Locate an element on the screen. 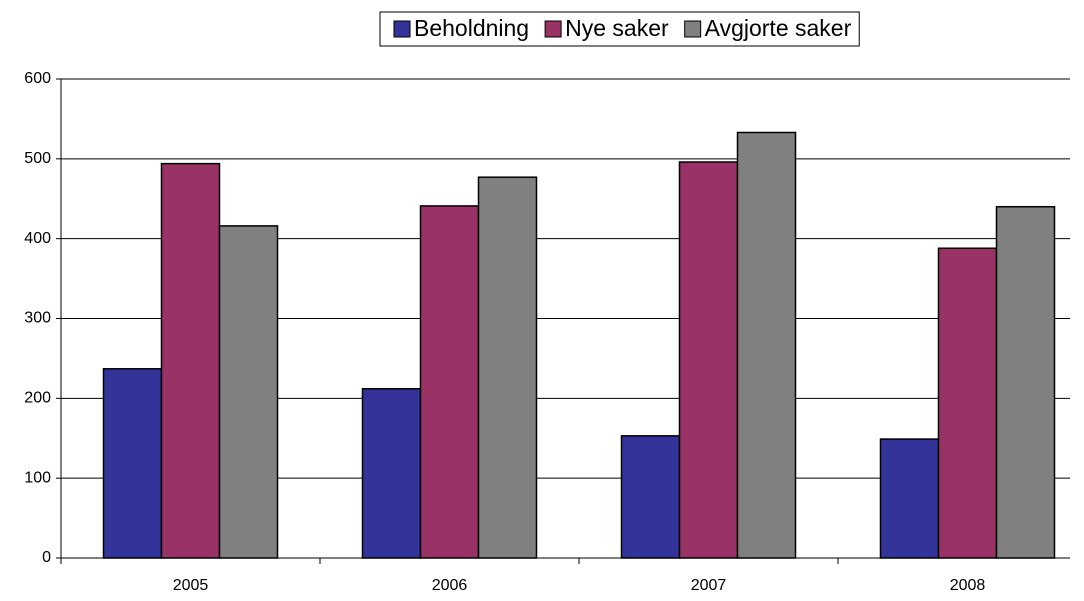  y-tick-label: 100 is located at coordinates (37, 477).